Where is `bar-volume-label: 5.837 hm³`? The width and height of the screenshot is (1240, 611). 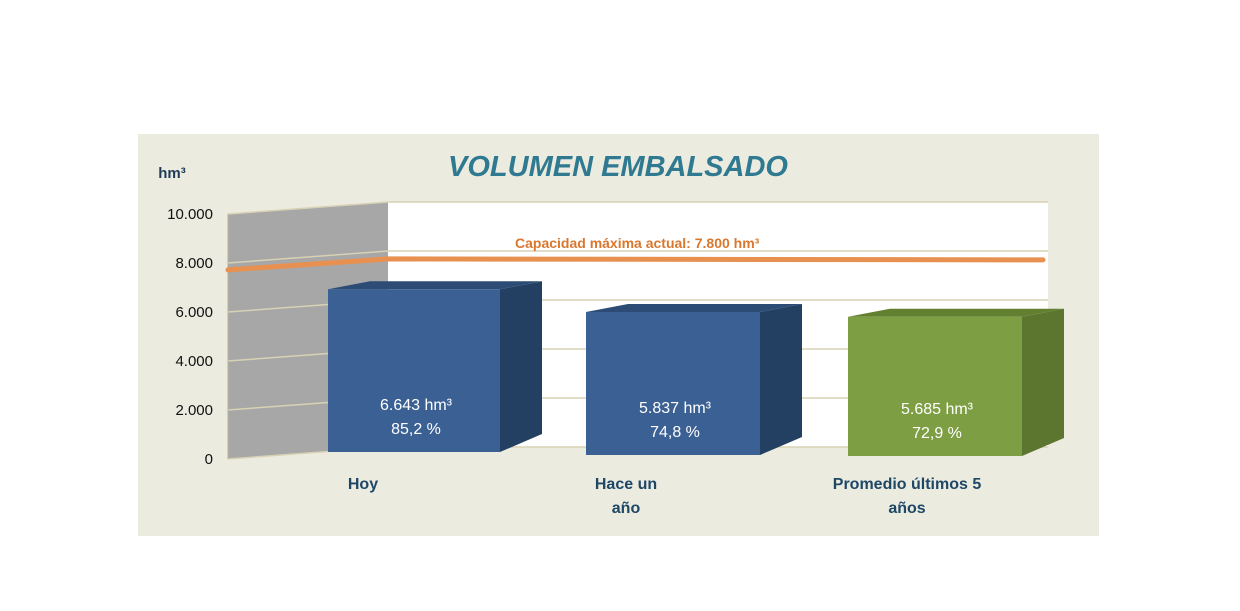
bar-volume-label: 5.837 hm³ is located at coordinates (675, 408).